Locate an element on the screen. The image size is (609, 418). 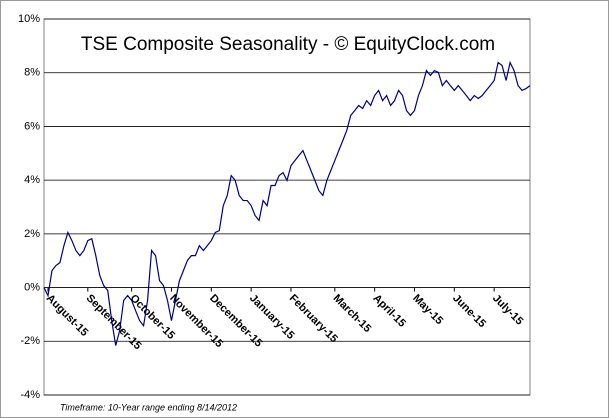
y-tick-label: -4% is located at coordinates (30, 395).